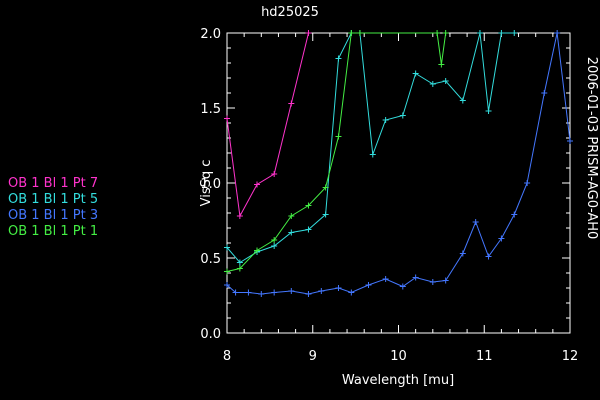 This screenshot has height=400, width=600. I want to click on y-axis-label: VisSq c, so click(206, 183).